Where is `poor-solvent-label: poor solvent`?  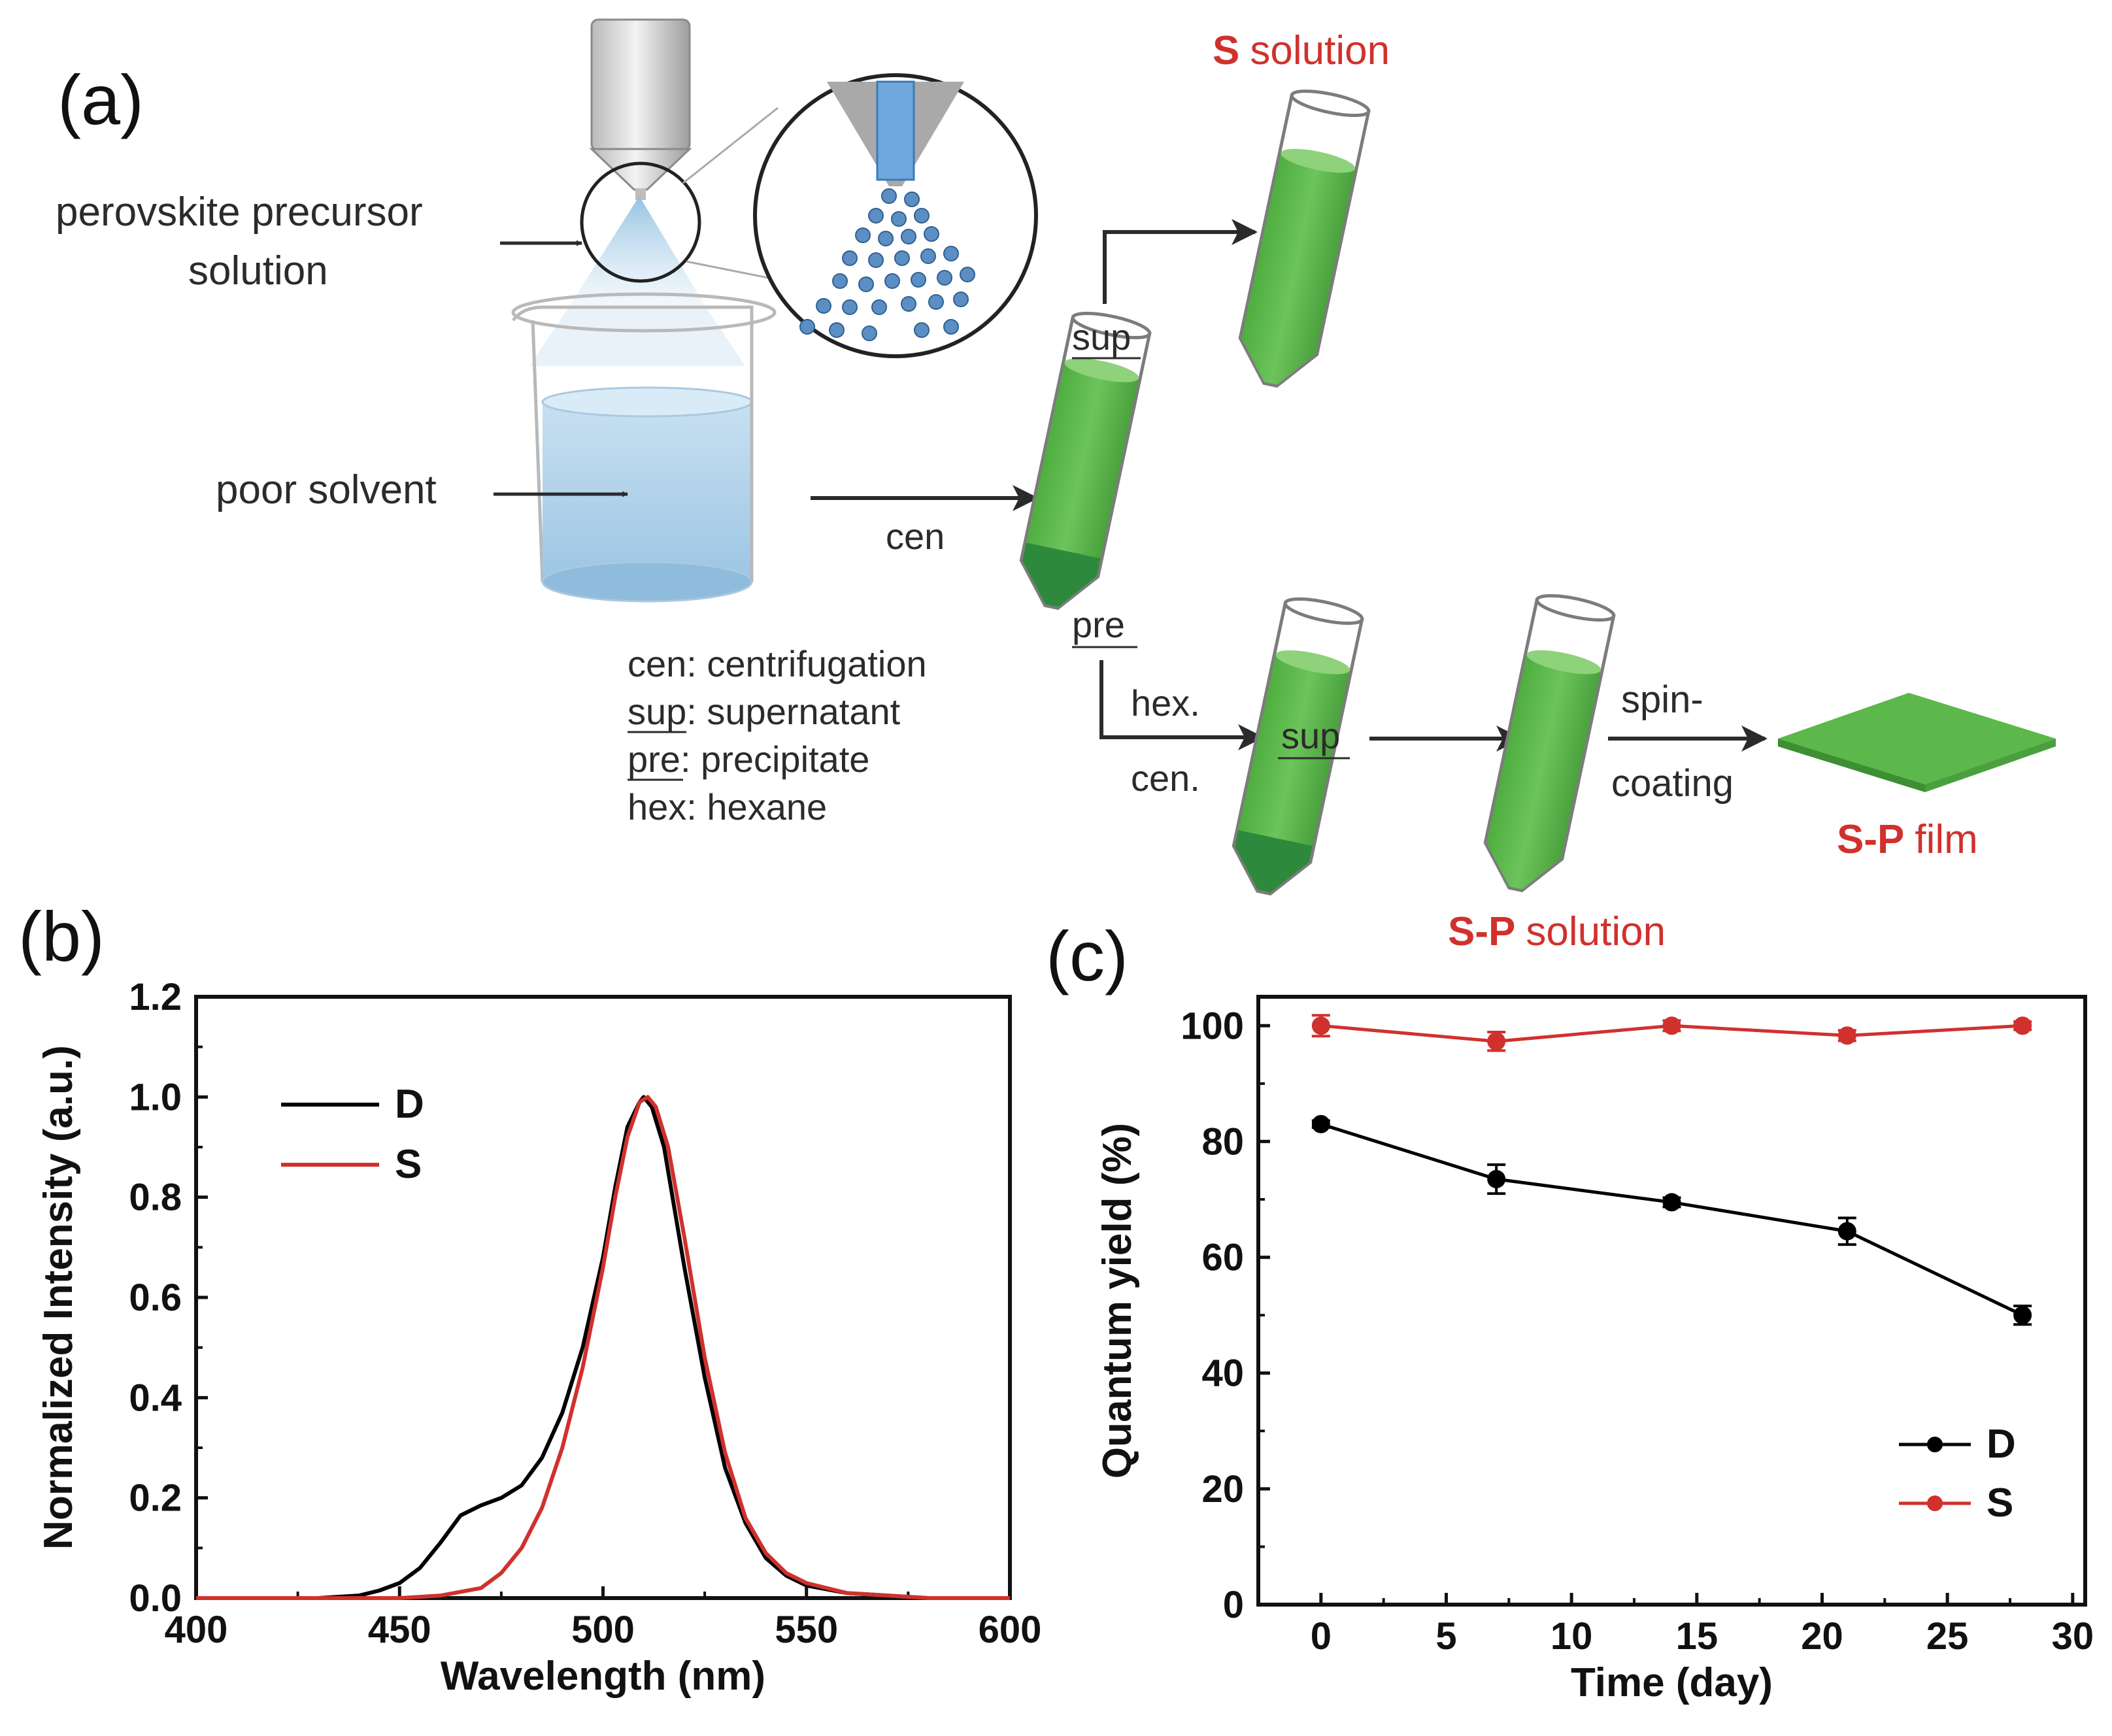
poor-solvent-label: poor solvent is located at coordinates (326, 490).